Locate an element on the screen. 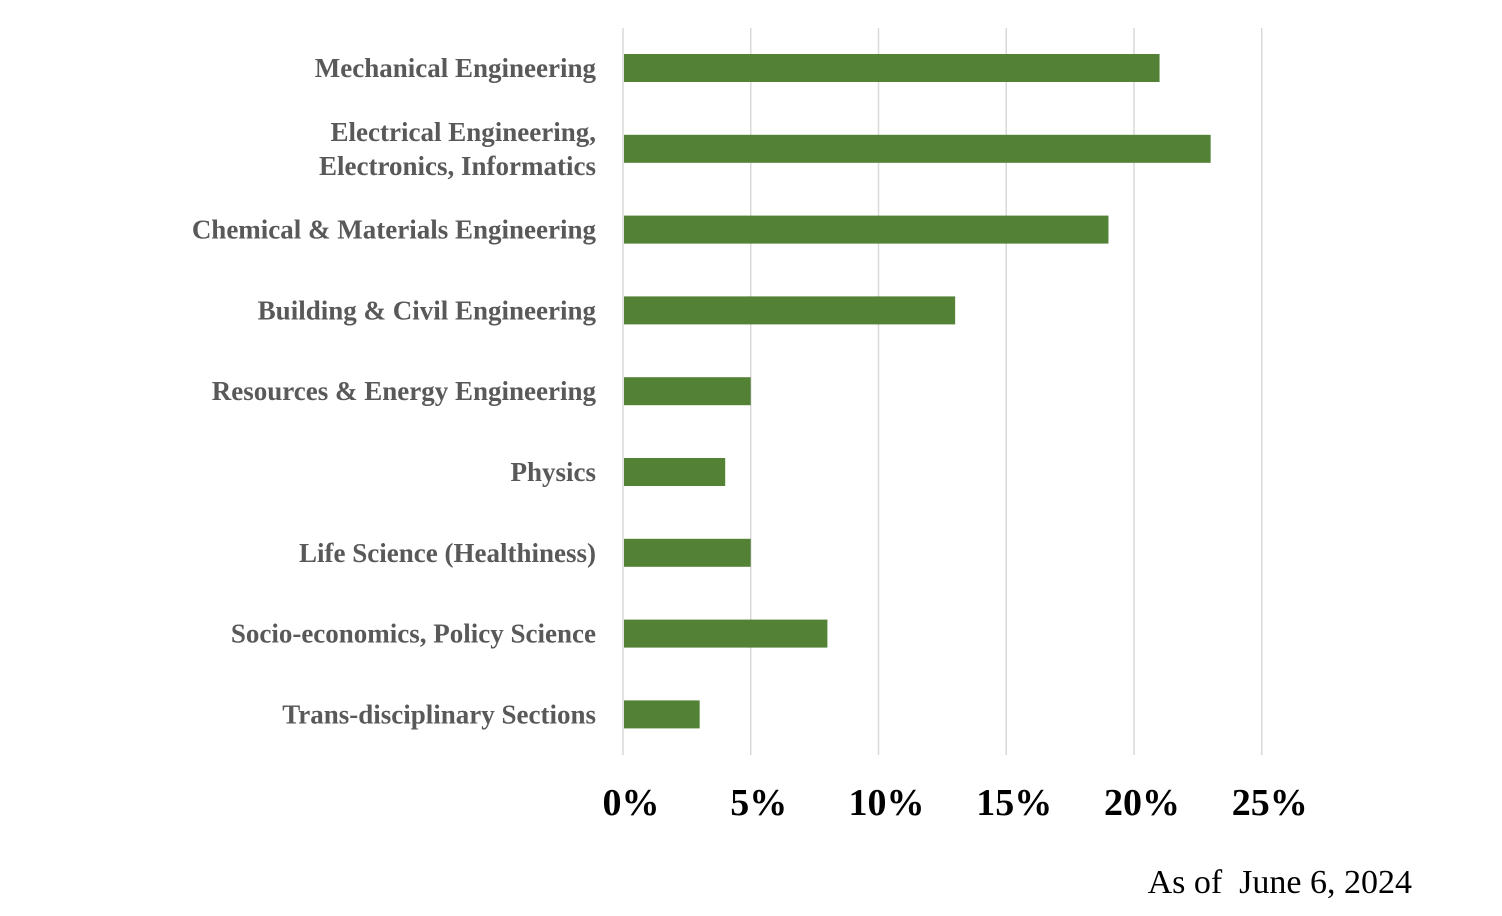 The image size is (1502, 916). category-label-2-line-1: Electrical Engineering, is located at coordinates (463, 132).